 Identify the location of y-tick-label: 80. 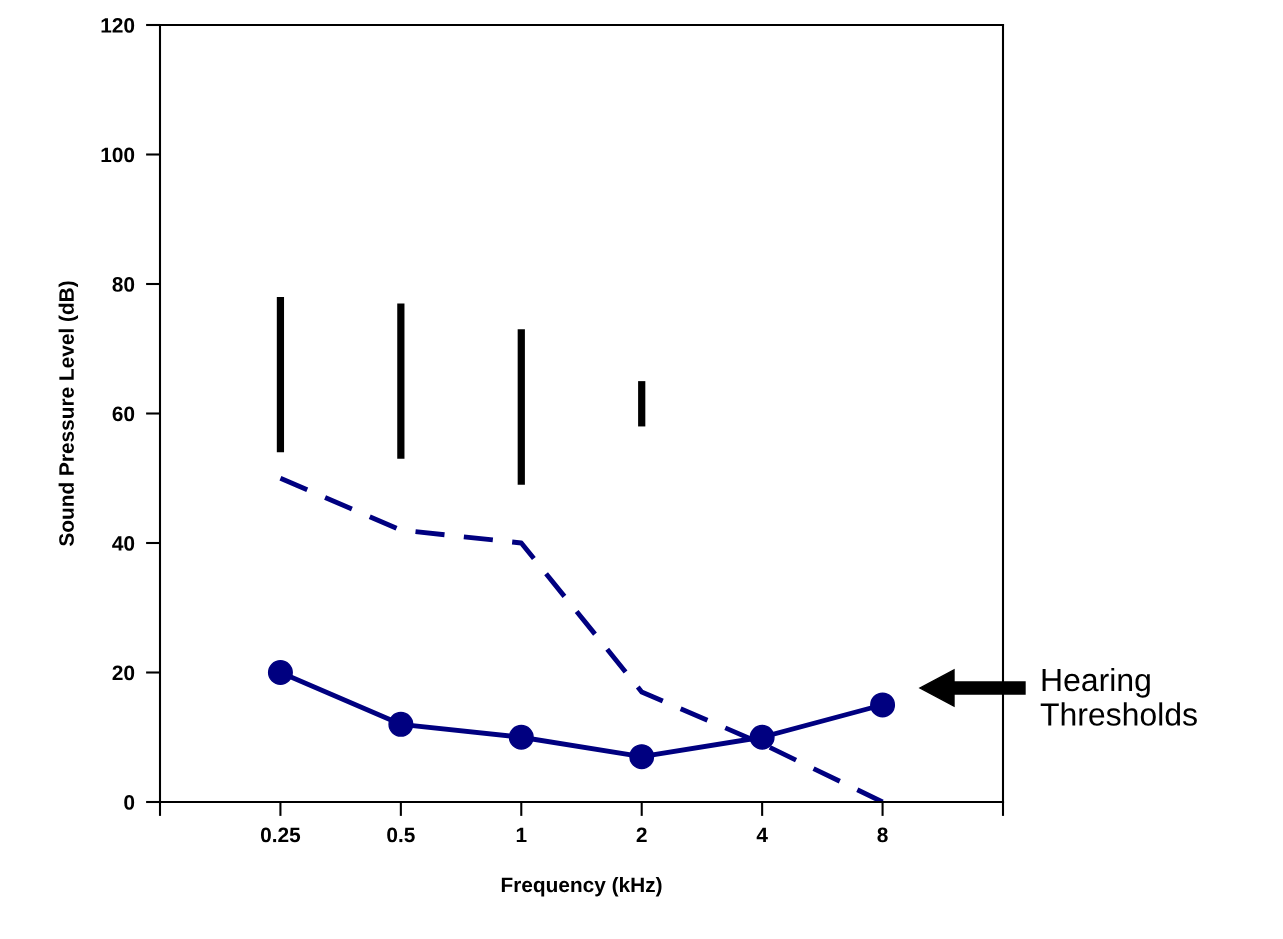
(123, 284).